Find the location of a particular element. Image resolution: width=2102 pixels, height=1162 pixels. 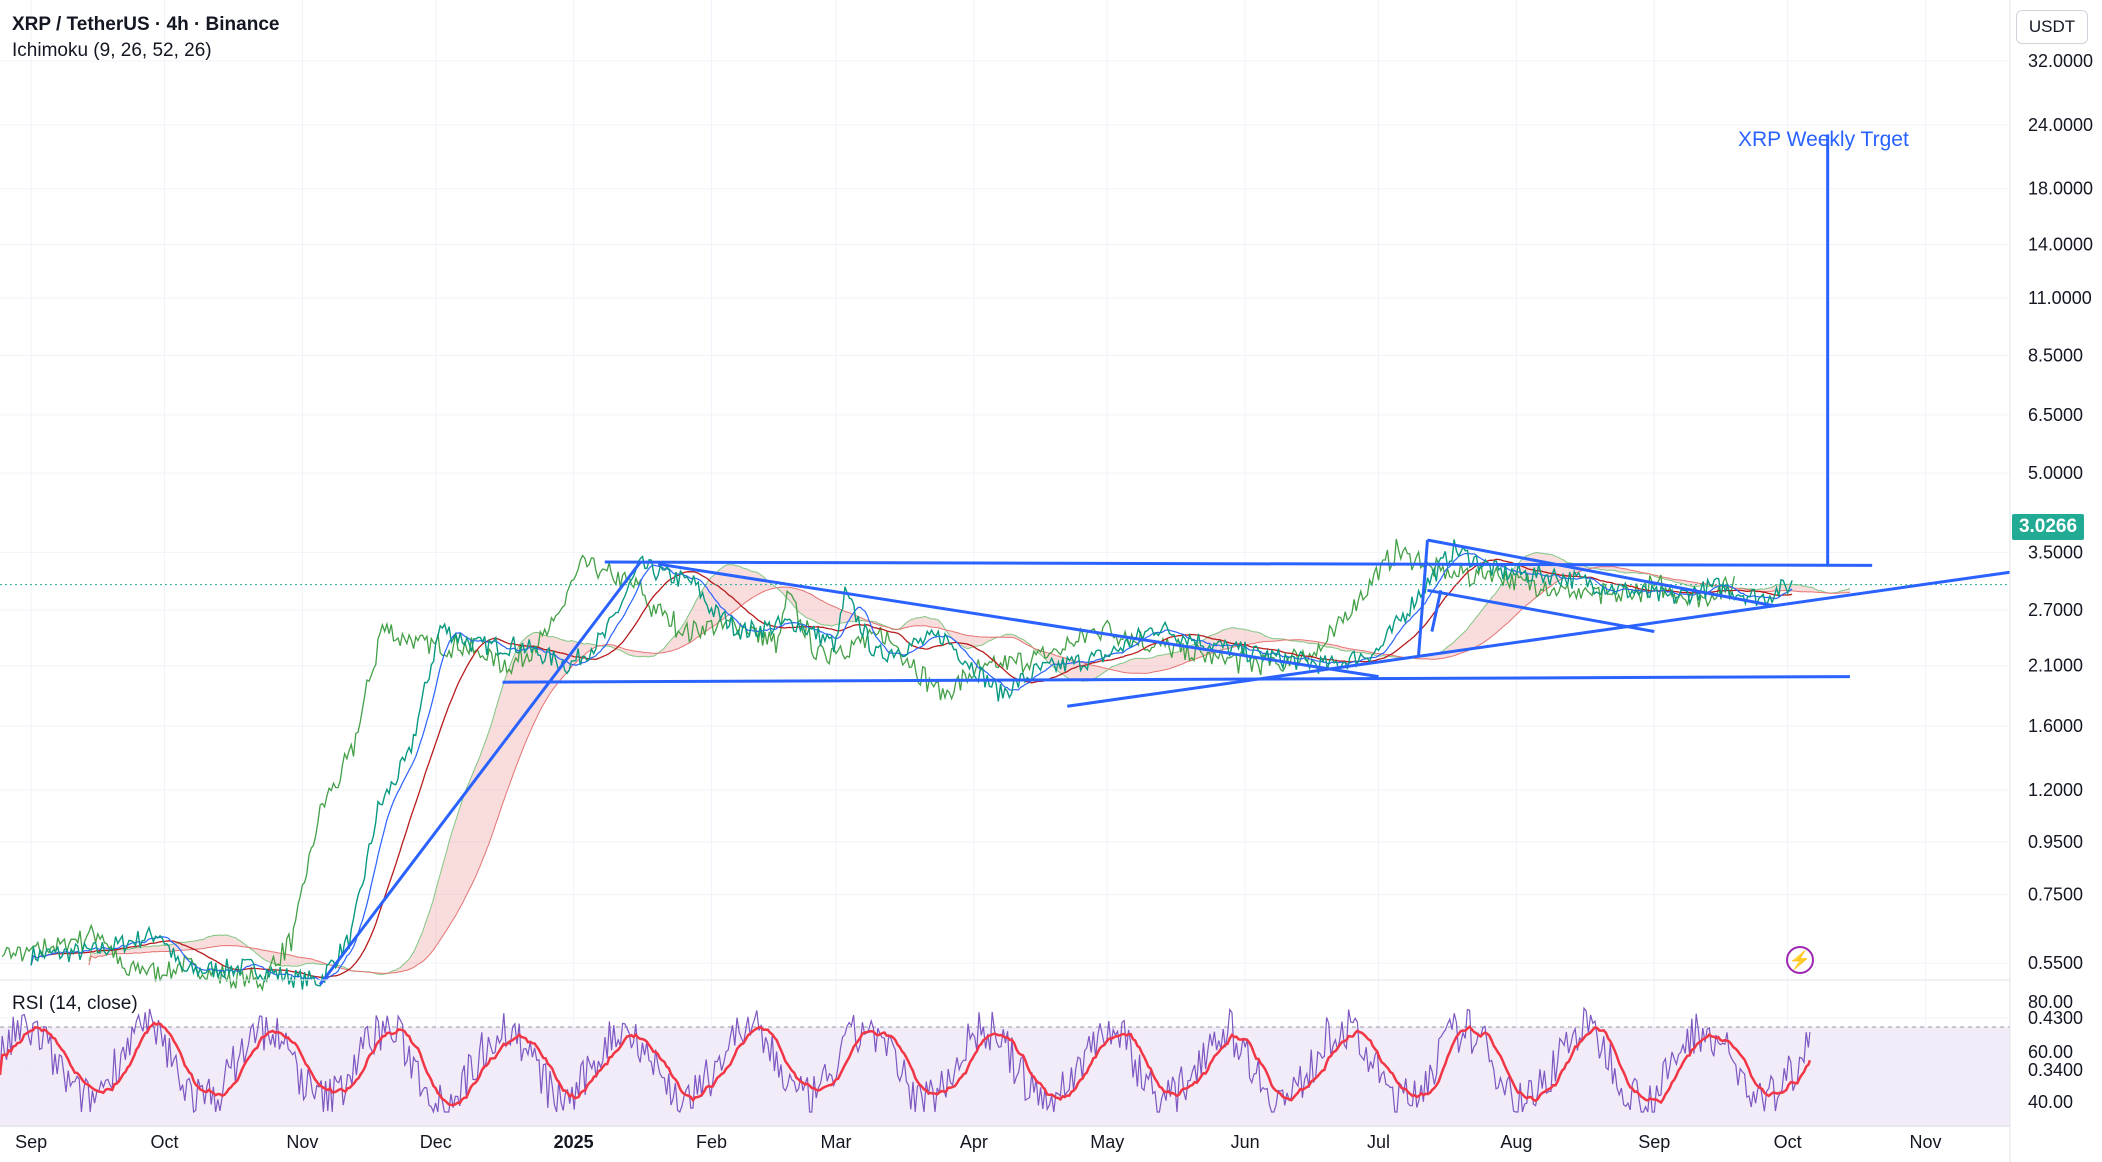

y-tick-label: 14.0000 is located at coordinates (2060, 245).